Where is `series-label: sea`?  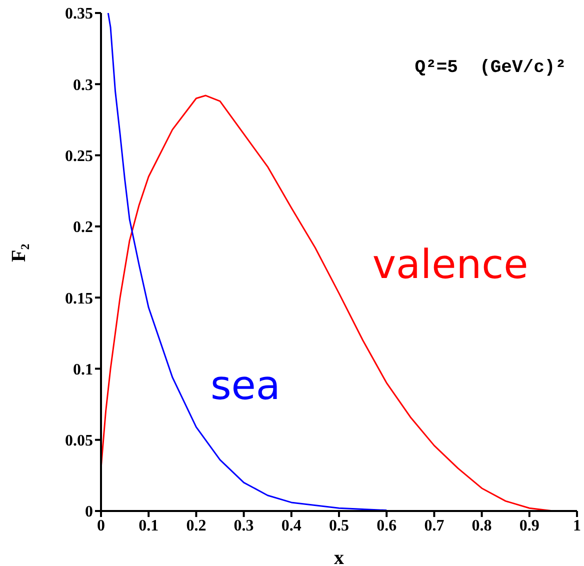 series-label: sea is located at coordinates (245, 386).